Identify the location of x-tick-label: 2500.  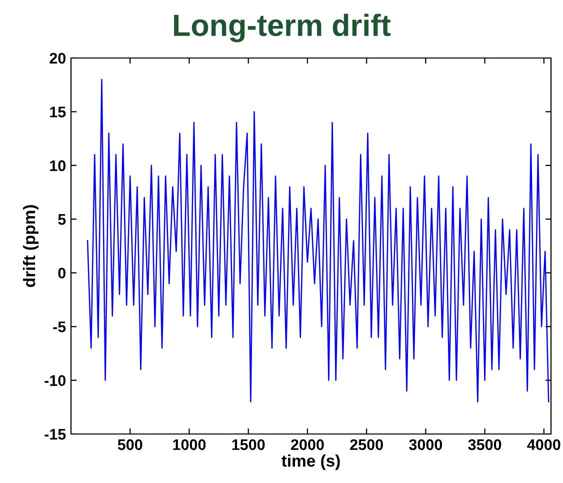
(366, 444).